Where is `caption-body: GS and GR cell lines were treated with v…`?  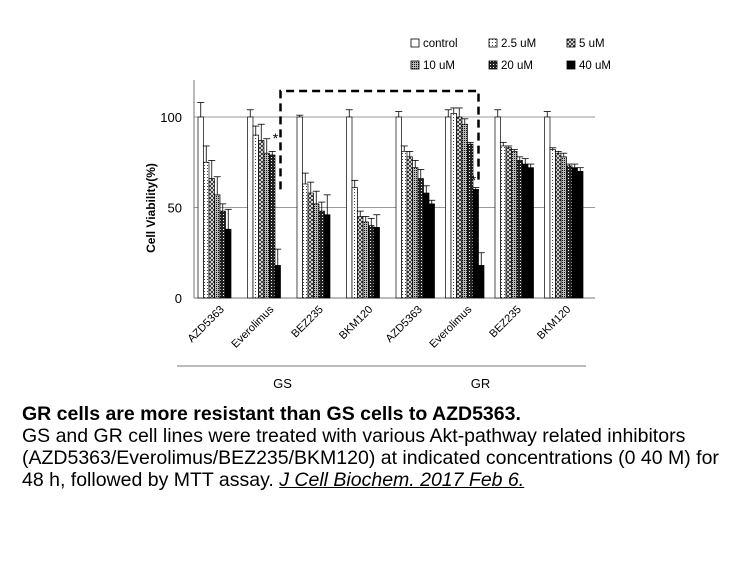 caption-body: GS and GR cell lines were treated with v… is located at coordinates (370, 458).